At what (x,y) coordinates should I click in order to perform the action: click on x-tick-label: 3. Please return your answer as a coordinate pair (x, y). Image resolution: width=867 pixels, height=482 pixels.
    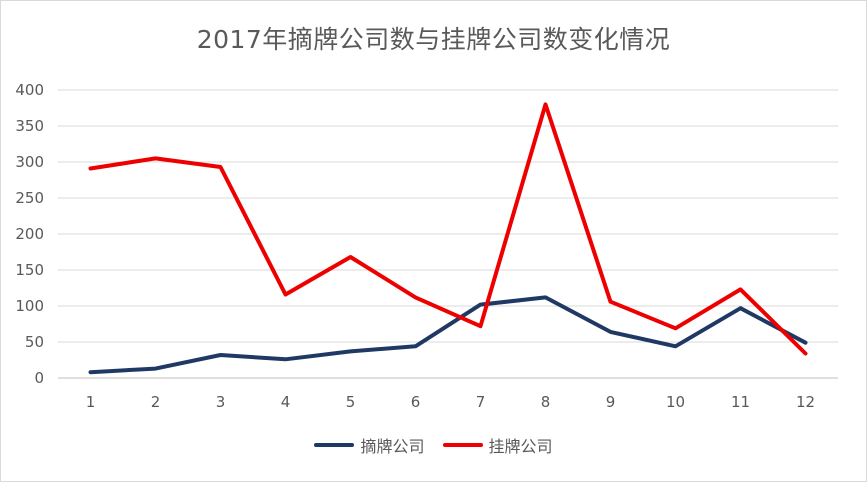
    Looking at the image, I should click on (221, 402).